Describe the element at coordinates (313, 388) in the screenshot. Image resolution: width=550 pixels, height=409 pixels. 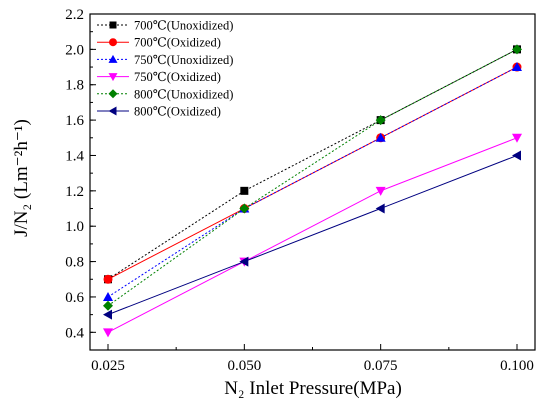
I see `x-axis-title: N₂ Inlet Pressure(MPa)` at that location.